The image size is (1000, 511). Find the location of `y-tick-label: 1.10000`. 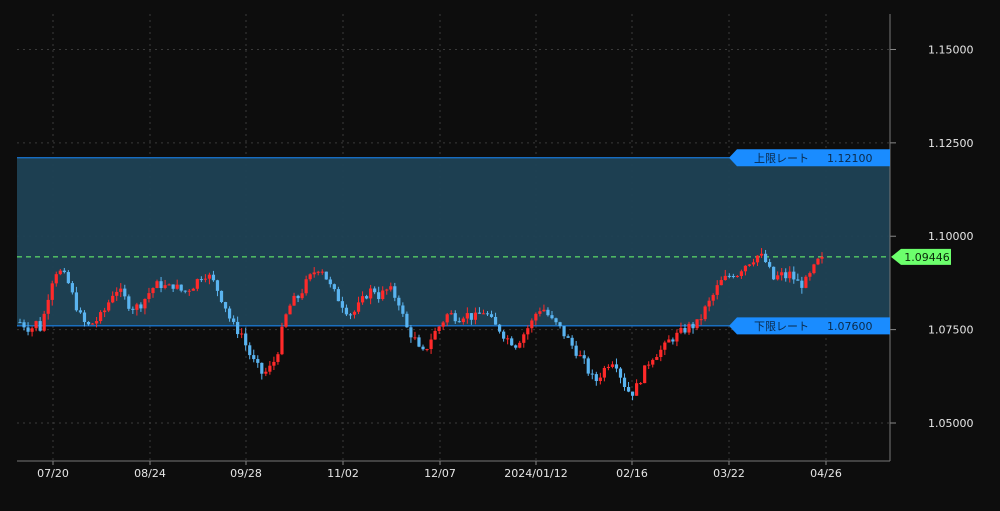

y-tick-label: 1.10000 is located at coordinates (951, 236).